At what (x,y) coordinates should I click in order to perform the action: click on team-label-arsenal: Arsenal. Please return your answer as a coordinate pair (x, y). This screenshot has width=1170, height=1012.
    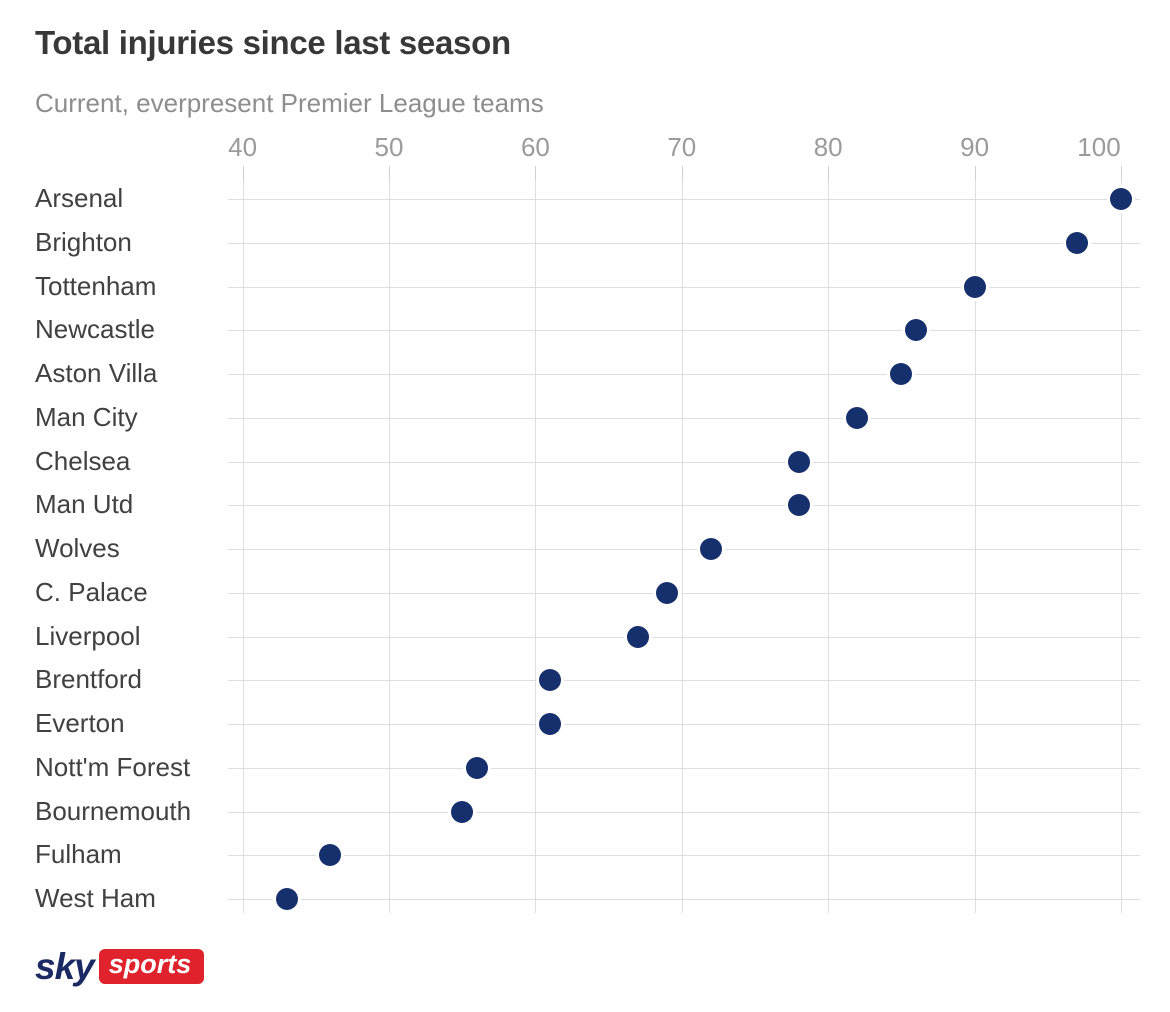
    Looking at the image, I should click on (79, 197).